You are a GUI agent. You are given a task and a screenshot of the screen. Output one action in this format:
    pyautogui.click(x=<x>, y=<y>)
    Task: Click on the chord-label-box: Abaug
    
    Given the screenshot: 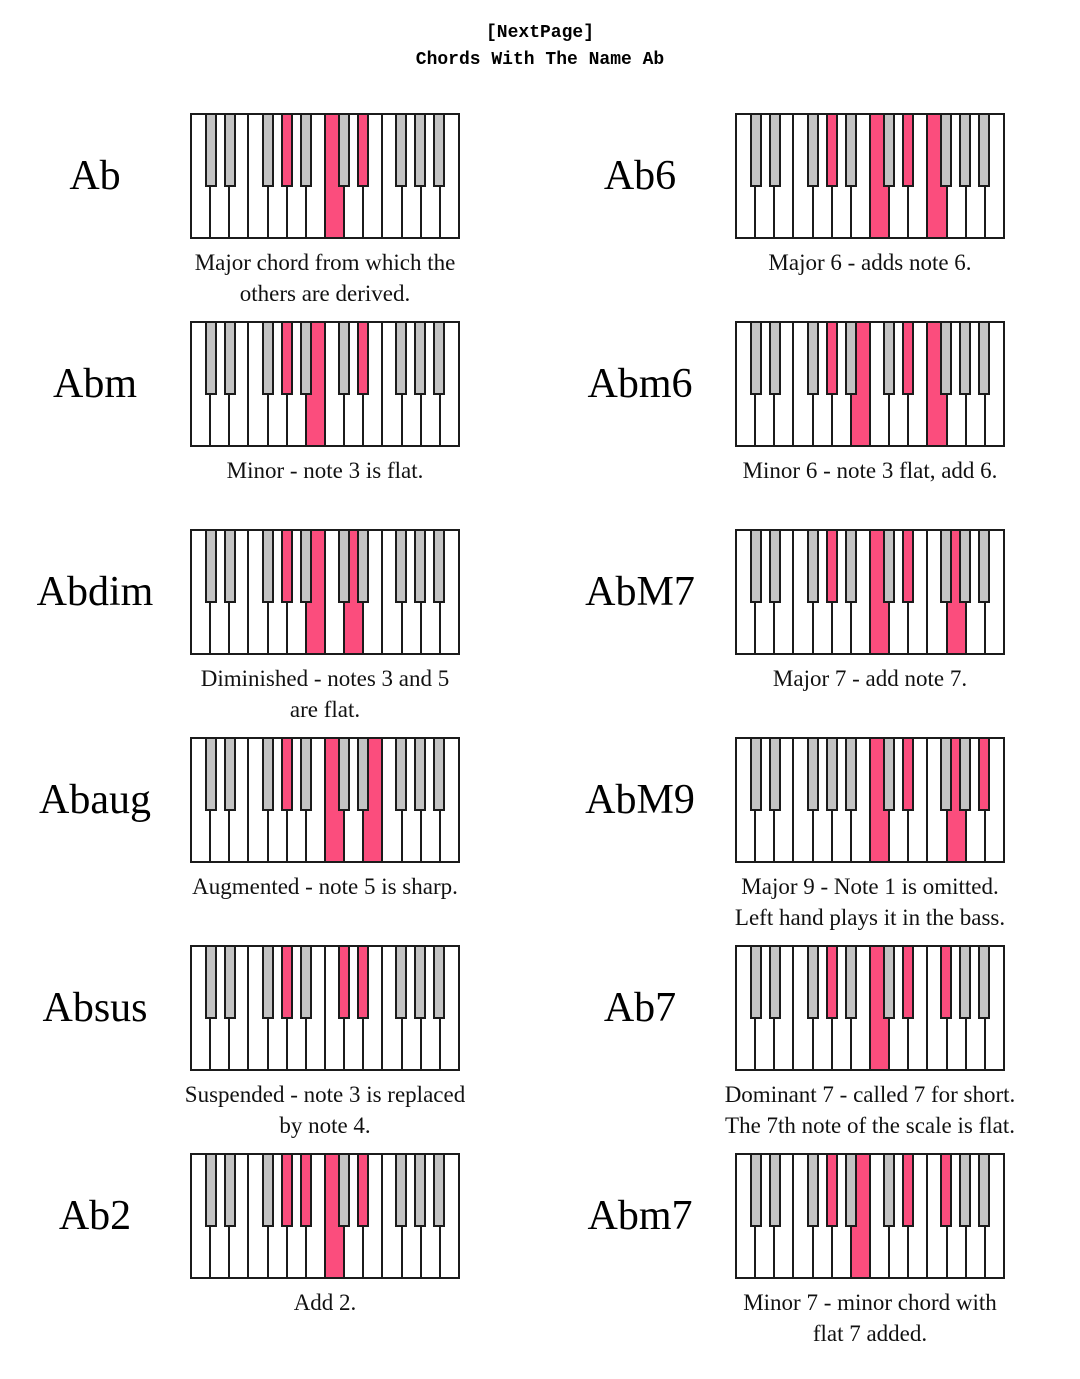 What is the action you would take?
    pyautogui.click(x=95, y=800)
    